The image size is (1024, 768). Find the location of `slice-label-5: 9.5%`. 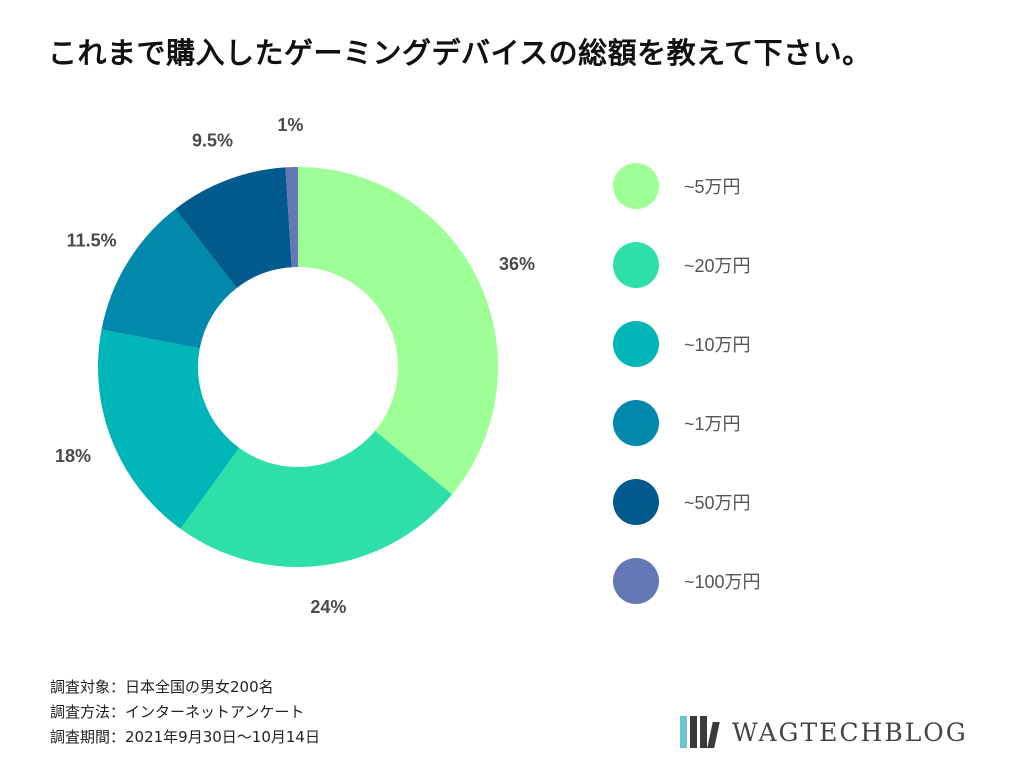

slice-label-5: 9.5% is located at coordinates (212, 141).